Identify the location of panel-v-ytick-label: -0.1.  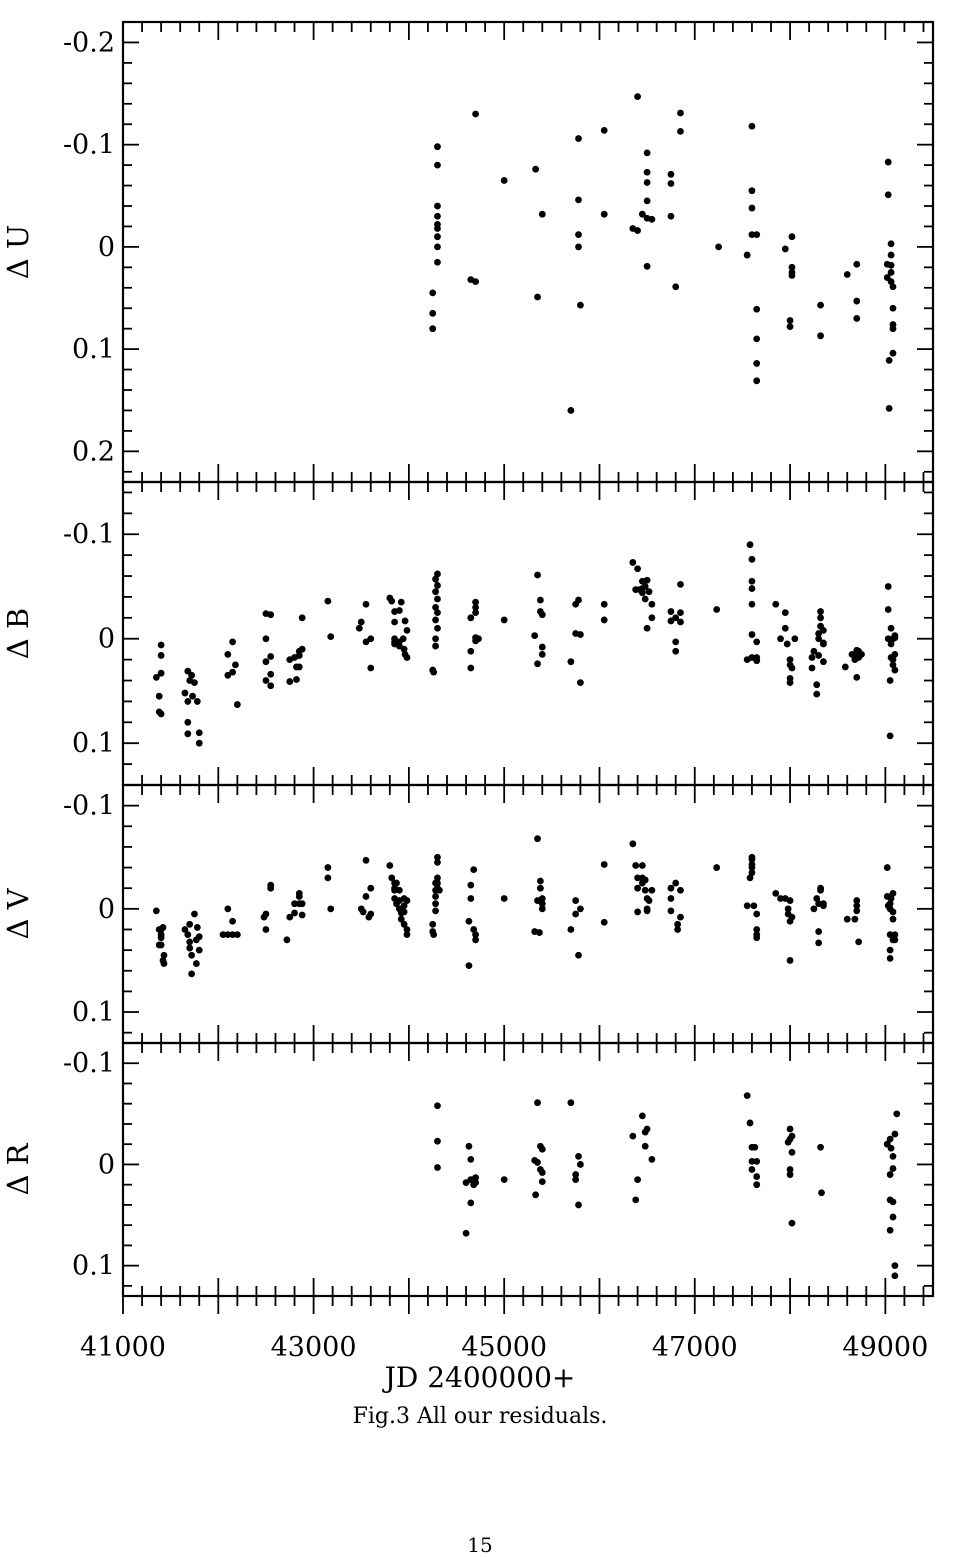
(89, 806).